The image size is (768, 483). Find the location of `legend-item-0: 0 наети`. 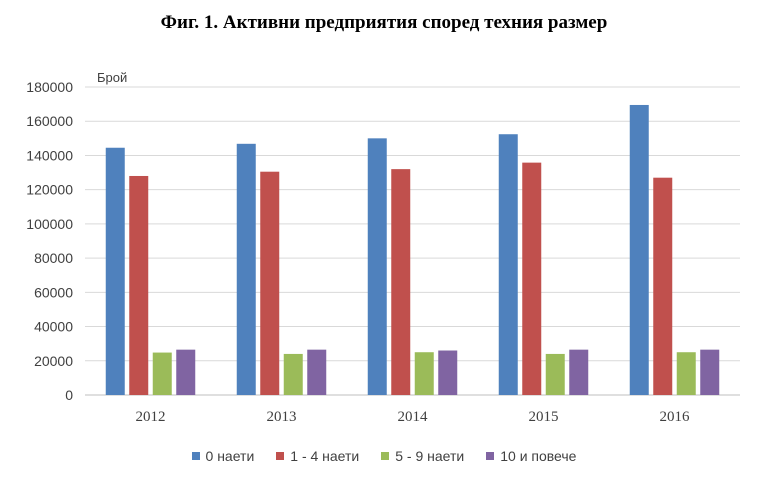

legend-item-0: 0 наети is located at coordinates (223, 456).